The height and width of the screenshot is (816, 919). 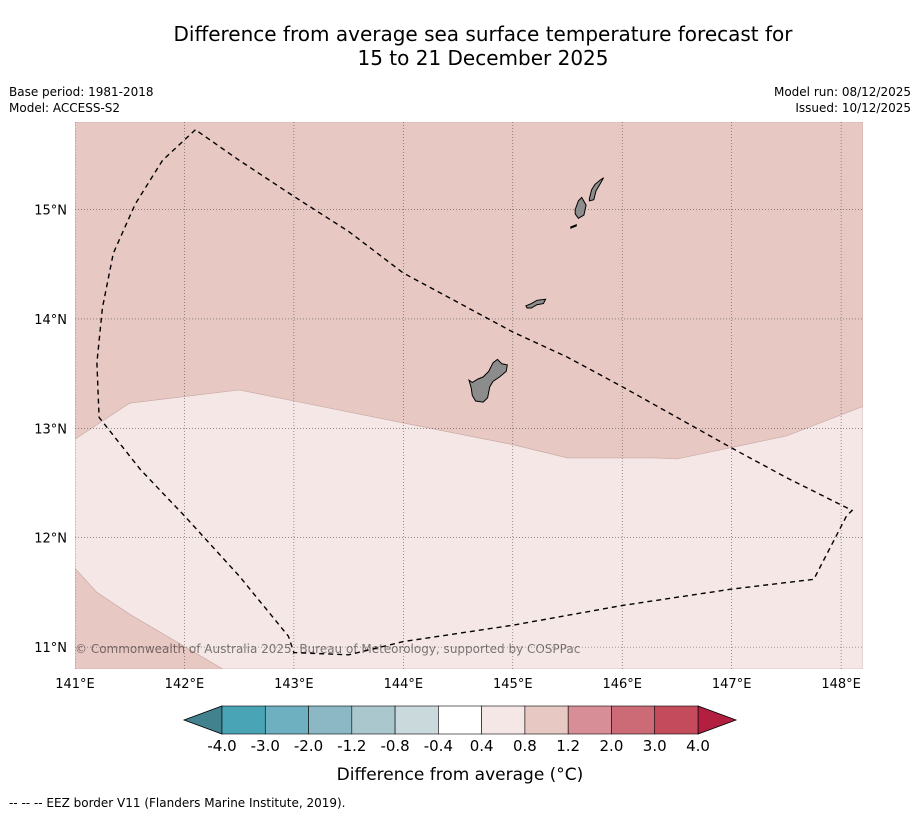 I want to click on rota-island, so click(x=536, y=303).